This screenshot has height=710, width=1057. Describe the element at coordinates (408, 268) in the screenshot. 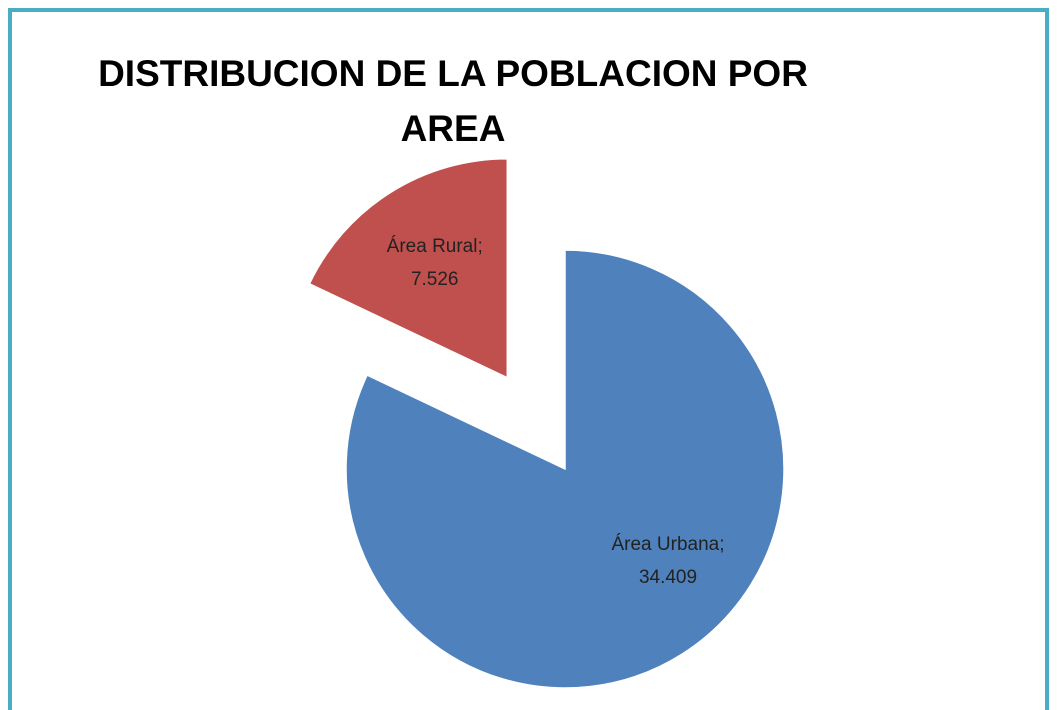

I see `pie-slice` at that location.